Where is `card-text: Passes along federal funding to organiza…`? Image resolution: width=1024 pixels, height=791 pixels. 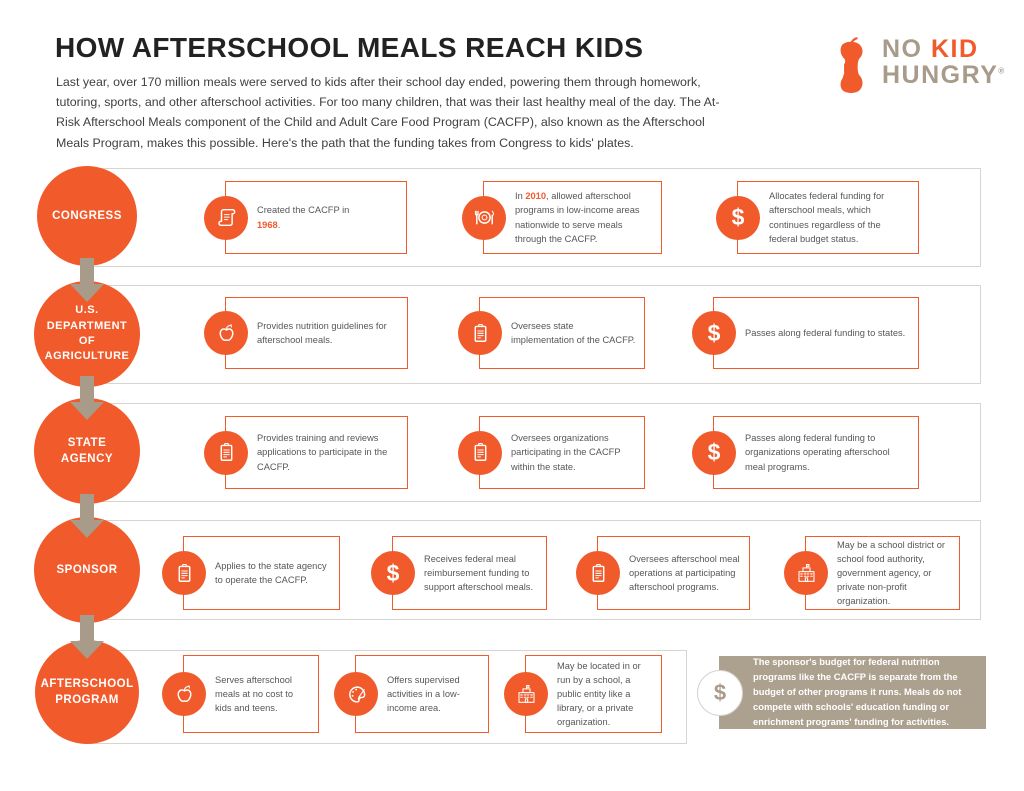 card-text: Passes along federal funding to organiza… is located at coordinates (817, 452).